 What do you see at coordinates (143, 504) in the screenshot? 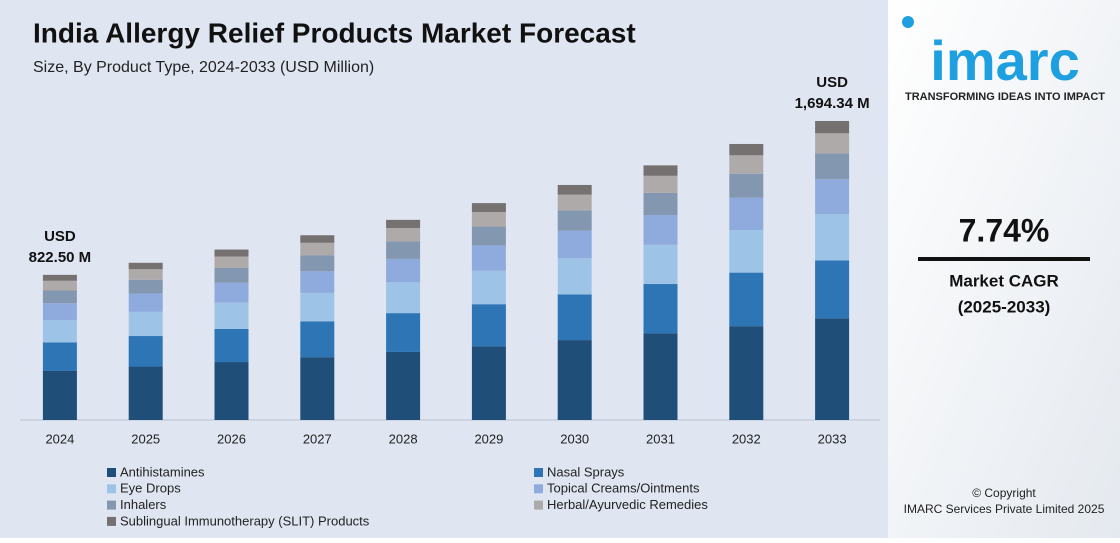
I see `legend-label: Inhalers` at bounding box center [143, 504].